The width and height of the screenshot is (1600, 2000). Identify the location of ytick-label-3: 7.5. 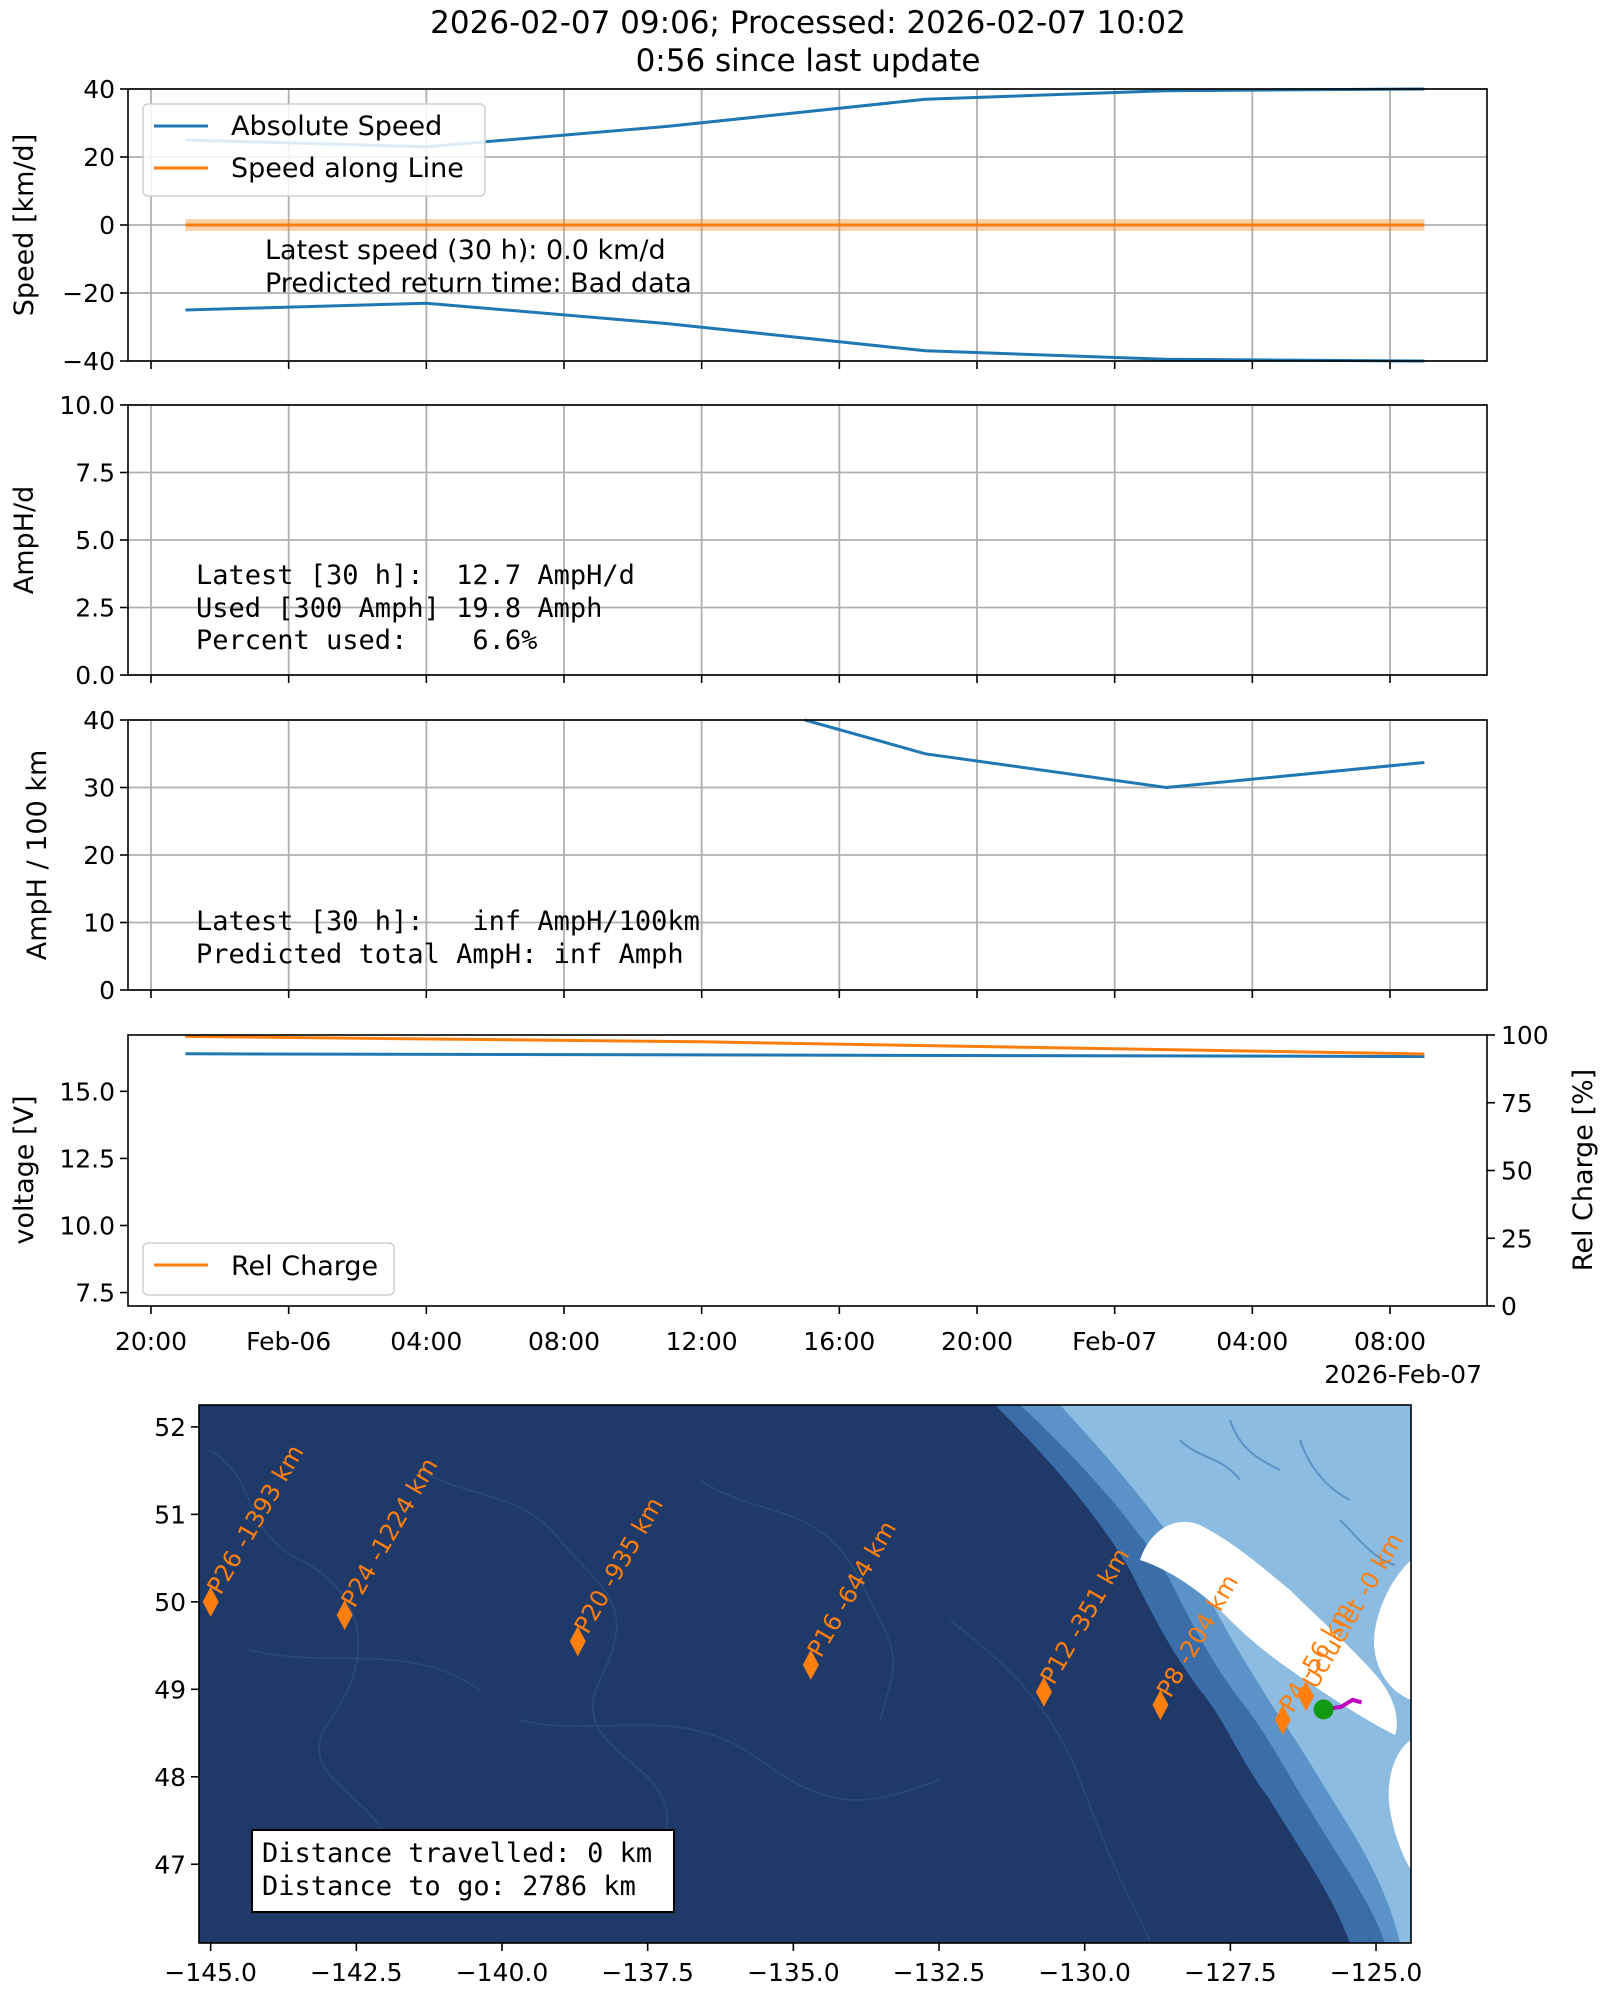
(95, 1293).